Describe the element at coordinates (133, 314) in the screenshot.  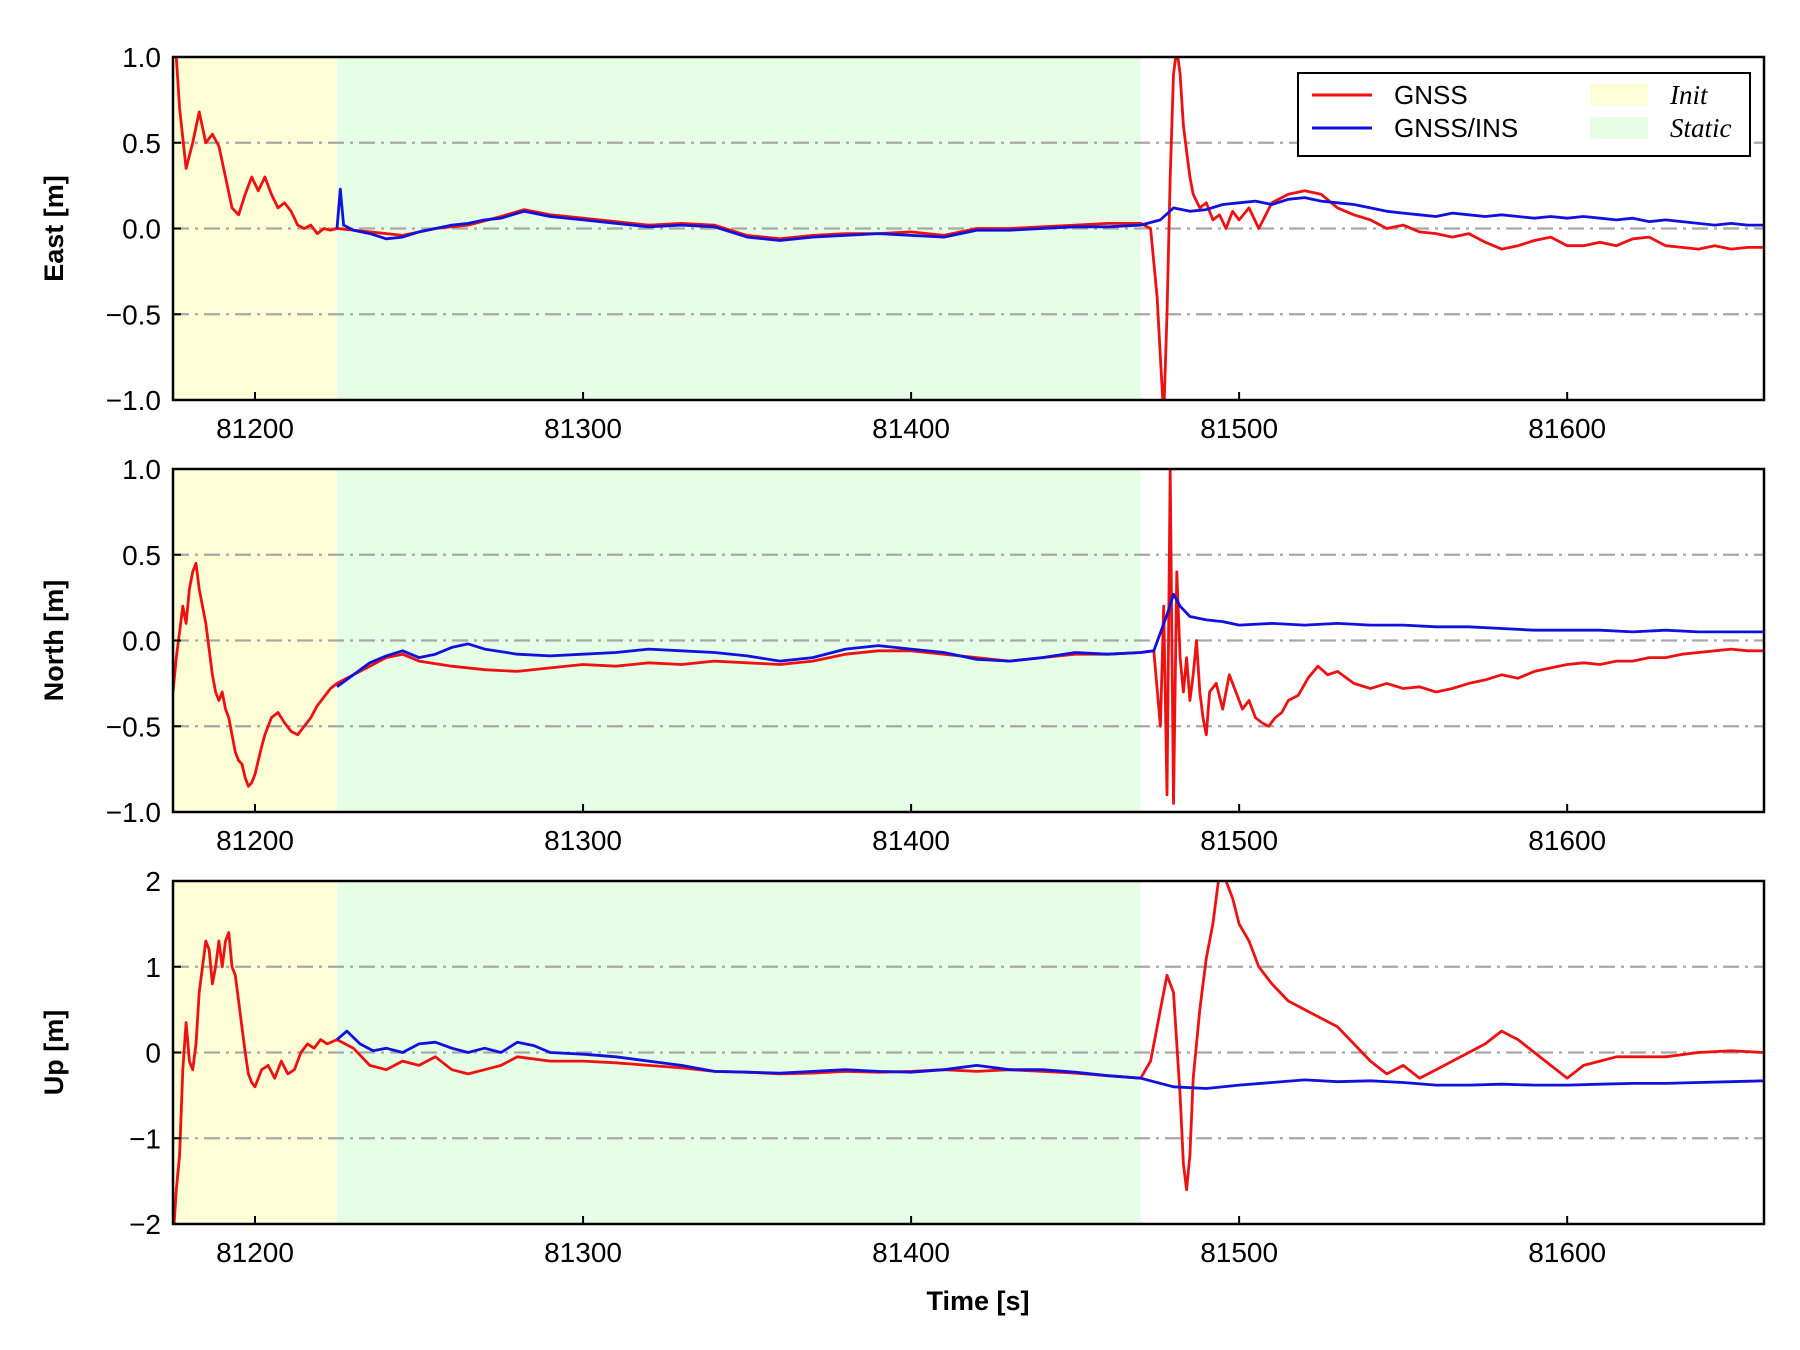
I see `east-ytick-label: −0.5` at that location.